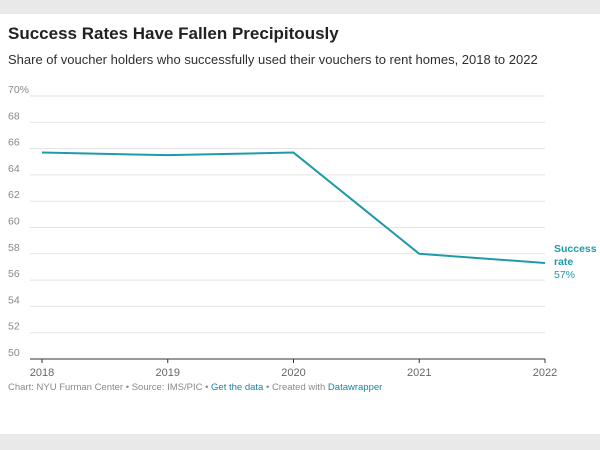 This screenshot has width=600, height=450. What do you see at coordinates (293, 373) in the screenshot?
I see `x-tick-label-2020: 2020` at bounding box center [293, 373].